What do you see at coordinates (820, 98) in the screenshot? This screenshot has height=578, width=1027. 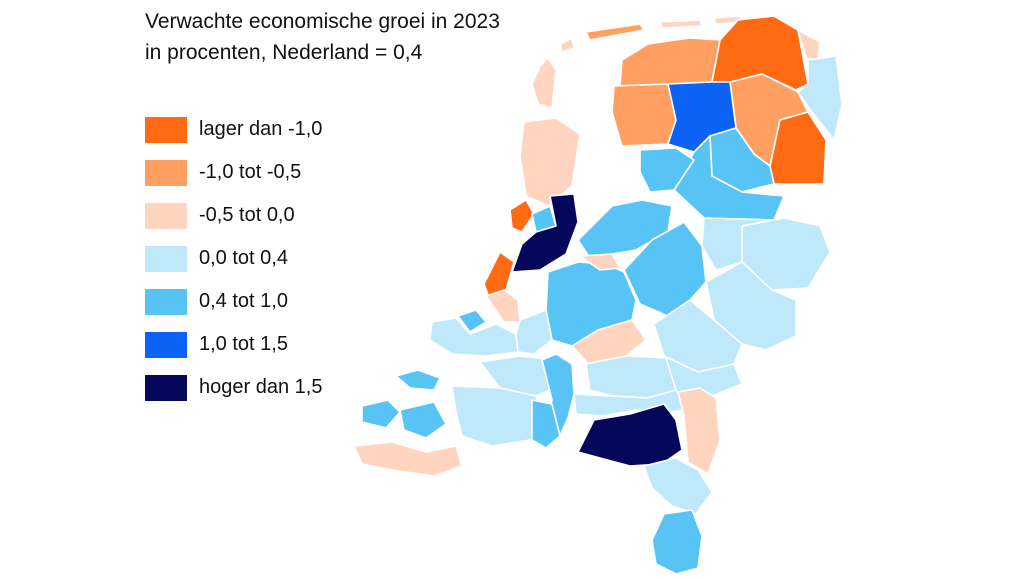 I see `region-delfzijl` at bounding box center [820, 98].